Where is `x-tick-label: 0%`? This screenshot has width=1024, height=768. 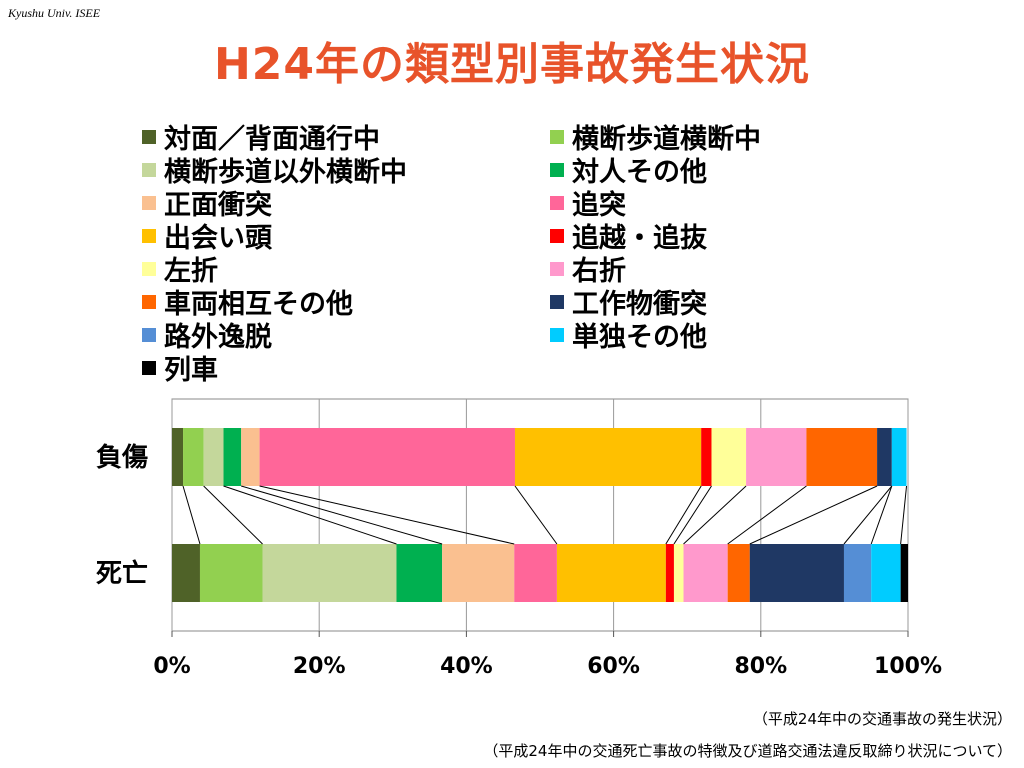 x-tick-label: 0% is located at coordinates (171, 666).